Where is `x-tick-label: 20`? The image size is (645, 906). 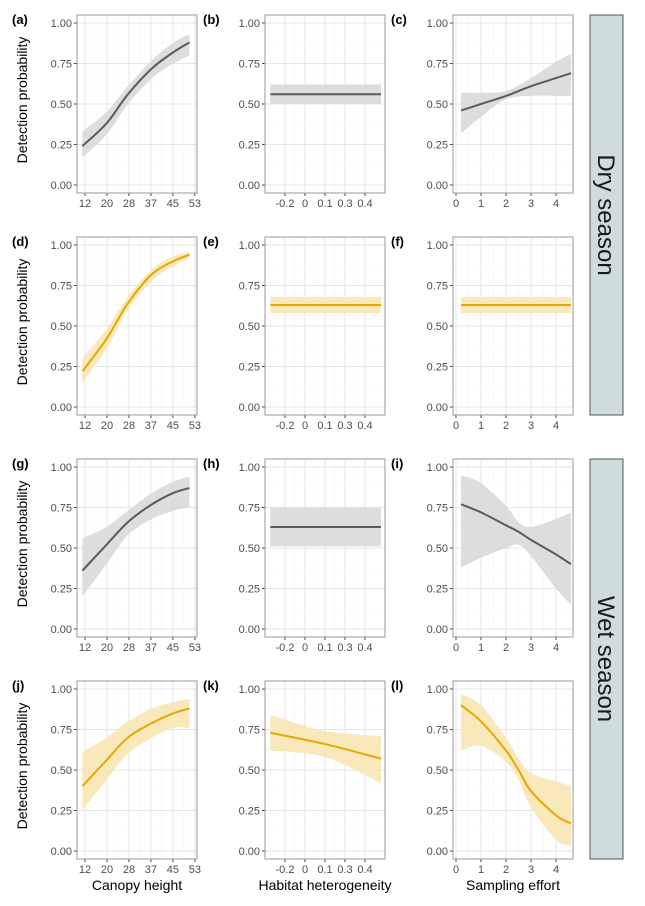
x-tick-label: 20 is located at coordinates (107, 648).